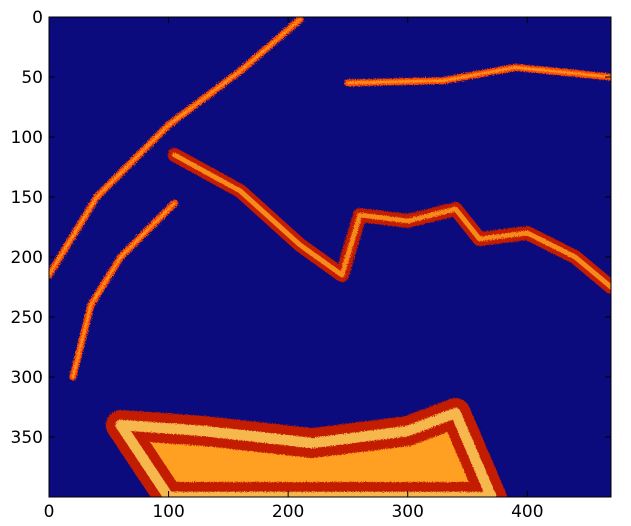 The width and height of the screenshot is (631, 526). What do you see at coordinates (32, 78) in the screenshot?
I see `y-tick-label: 50` at bounding box center [32, 78].